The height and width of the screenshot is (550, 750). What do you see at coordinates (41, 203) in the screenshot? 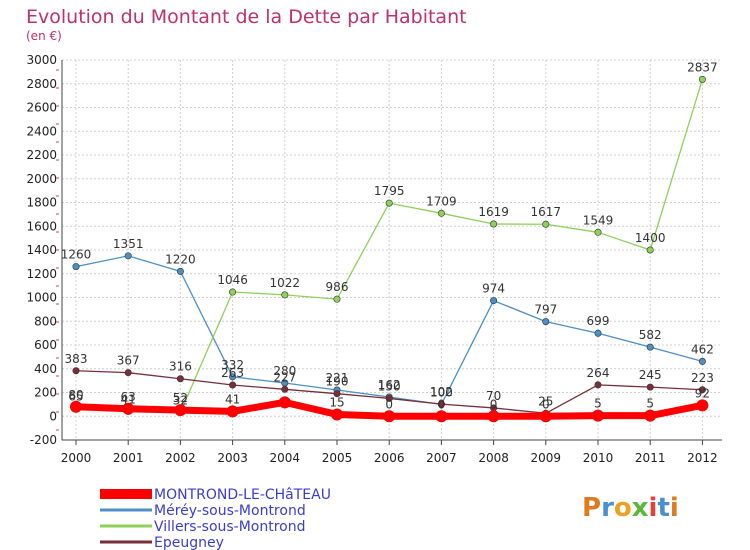
I see `y-tick-label: 1800` at bounding box center [41, 203].